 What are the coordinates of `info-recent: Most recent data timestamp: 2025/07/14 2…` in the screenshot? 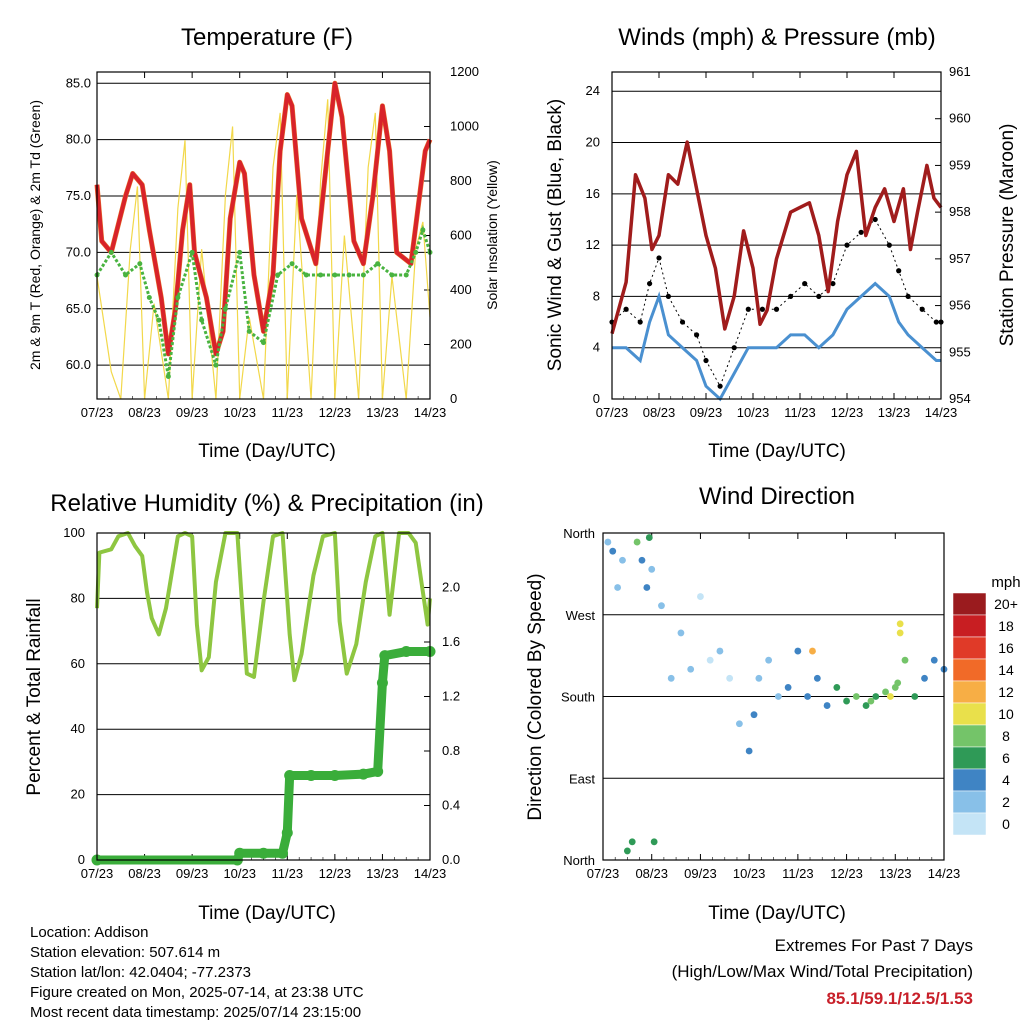 It's located at (195, 1012).